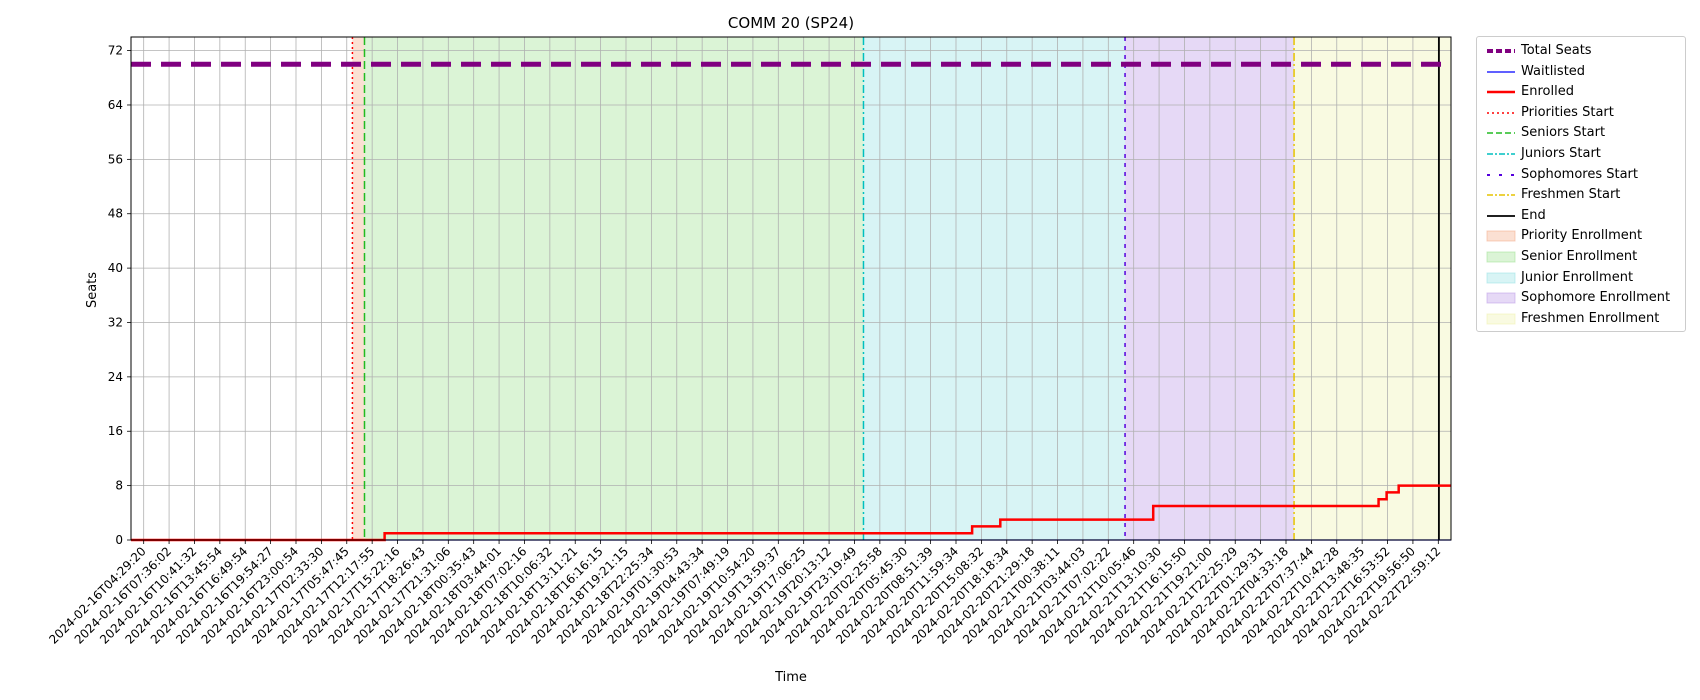 Image resolution: width=1700 pixels, height=700 pixels. I want to click on legend-item-juniors-start: Juniors Start, so click(1582, 154).